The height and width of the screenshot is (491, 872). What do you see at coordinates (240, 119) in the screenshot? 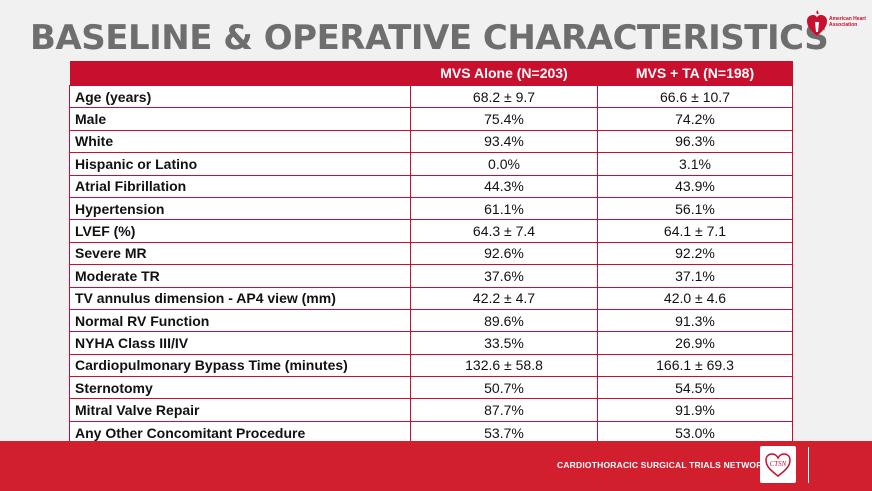
I see `row-label: Male` at bounding box center [240, 119].